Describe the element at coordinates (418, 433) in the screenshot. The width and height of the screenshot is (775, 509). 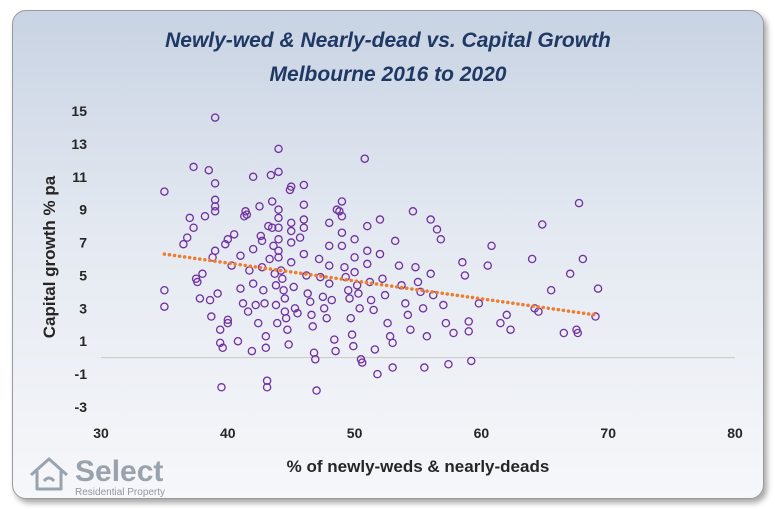
I see `x-axis-ticks: 30 40 50 60 70 80` at that location.